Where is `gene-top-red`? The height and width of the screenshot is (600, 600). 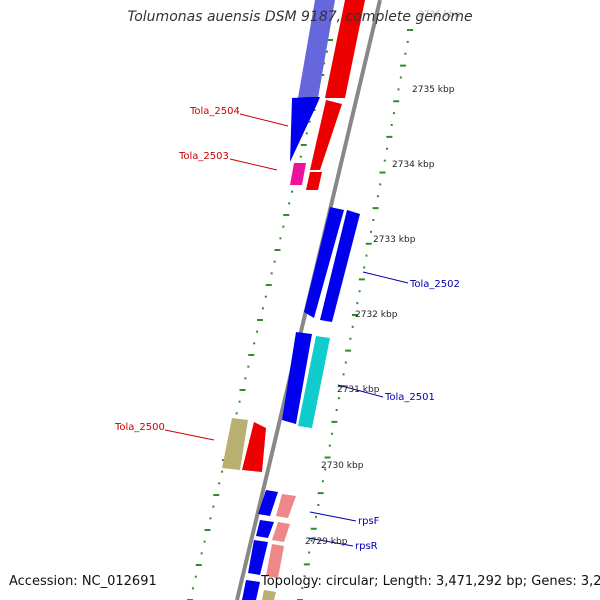 gene-top-red is located at coordinates (345, 49).